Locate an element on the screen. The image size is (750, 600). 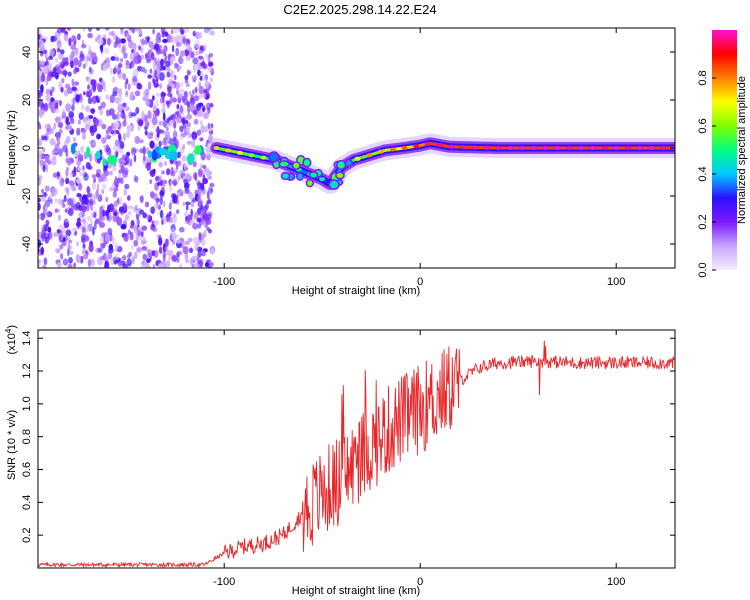
colorbar-gradient is located at coordinates (724, 150).